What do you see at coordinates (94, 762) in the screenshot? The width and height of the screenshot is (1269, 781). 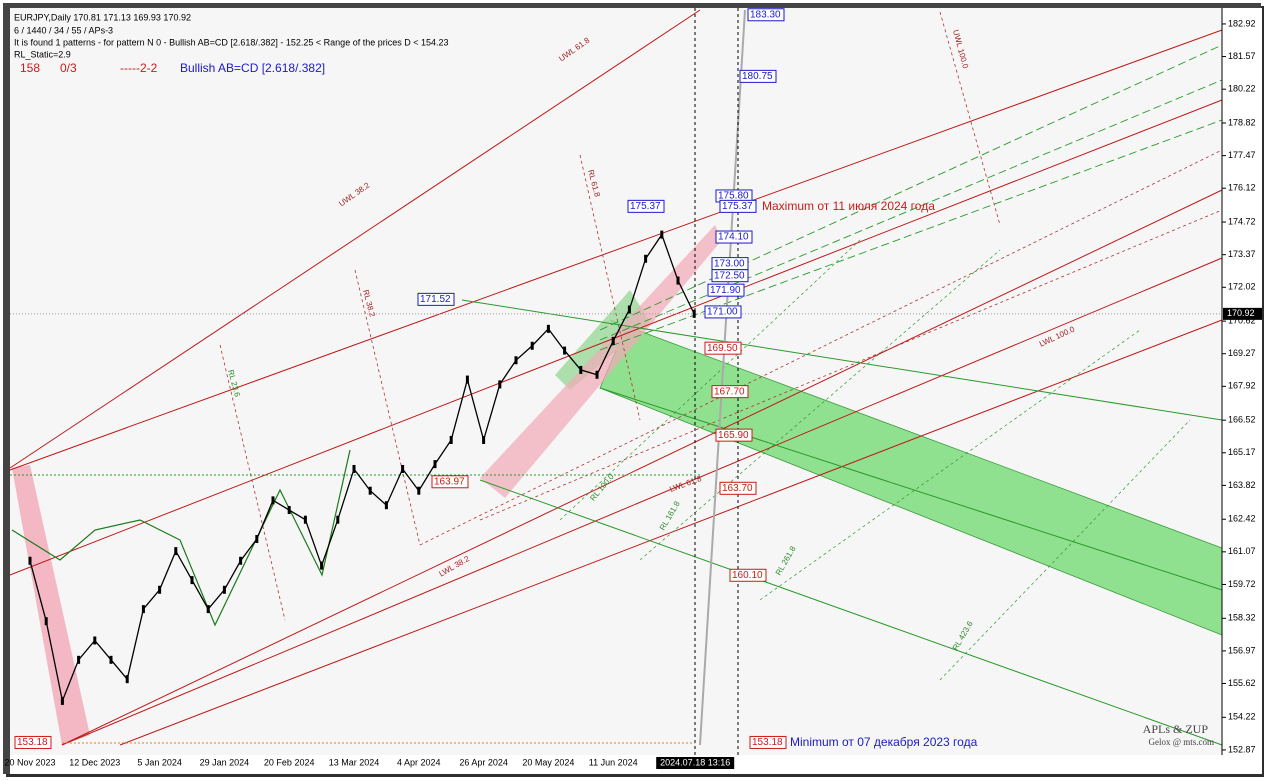 I see `x-tick-label: 12 Dec 2023` at bounding box center [94, 762].